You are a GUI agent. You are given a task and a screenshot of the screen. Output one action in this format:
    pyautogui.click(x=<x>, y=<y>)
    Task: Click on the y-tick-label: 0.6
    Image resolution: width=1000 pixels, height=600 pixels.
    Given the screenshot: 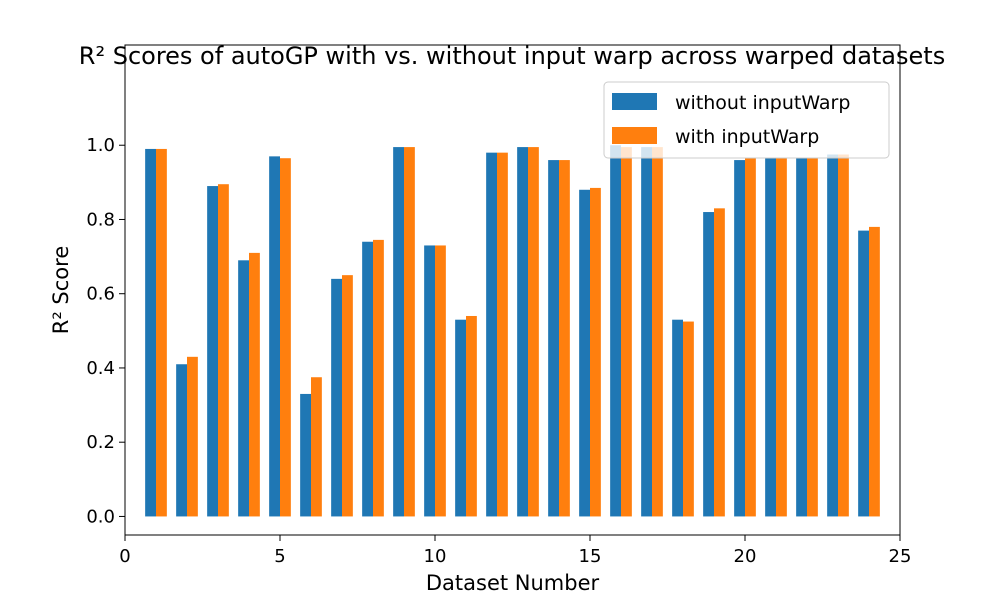 What is the action you would take?
    pyautogui.click(x=100, y=294)
    